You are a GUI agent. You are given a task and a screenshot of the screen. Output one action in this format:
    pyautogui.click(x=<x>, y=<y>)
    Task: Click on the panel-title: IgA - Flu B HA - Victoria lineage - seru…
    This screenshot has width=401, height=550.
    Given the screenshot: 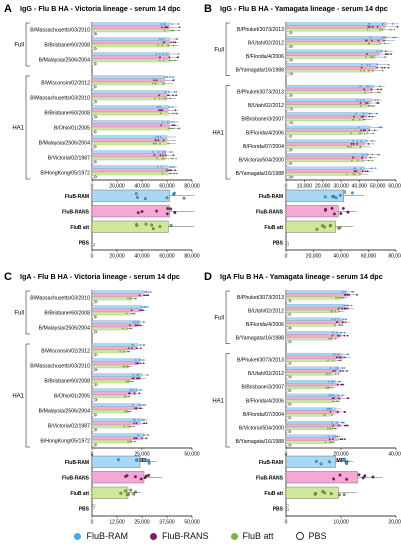 What is the action you would take?
    pyautogui.click(x=100, y=276)
    